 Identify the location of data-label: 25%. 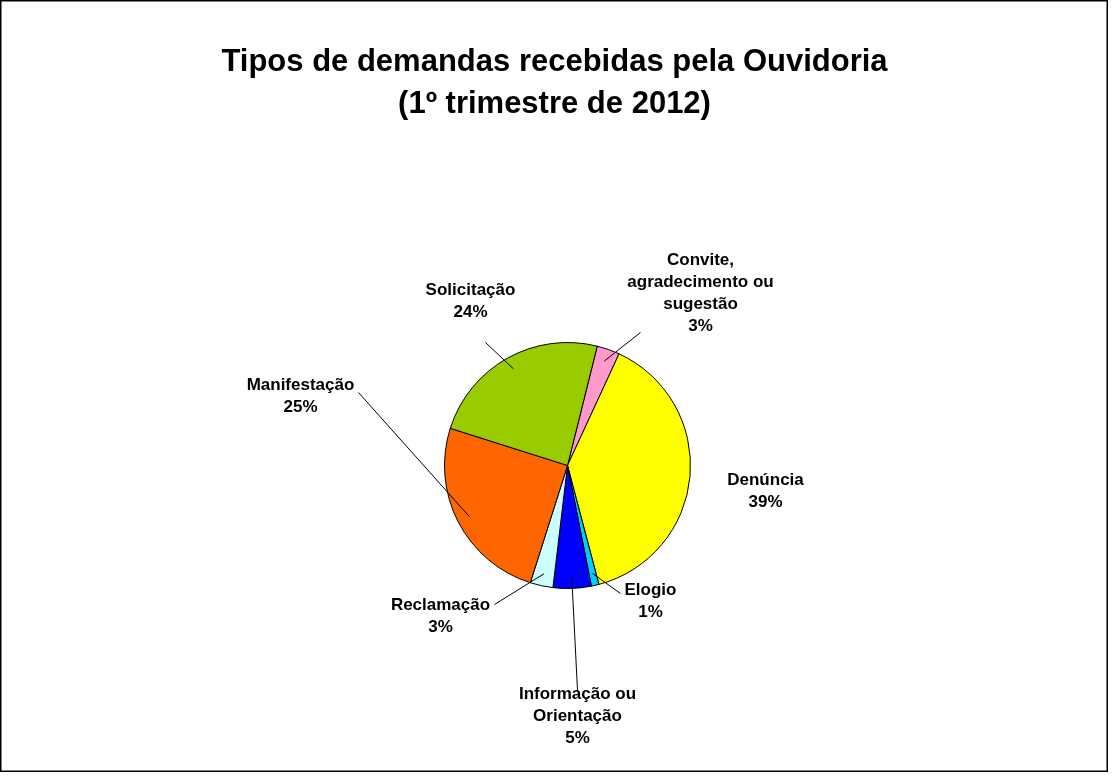
(300, 406).